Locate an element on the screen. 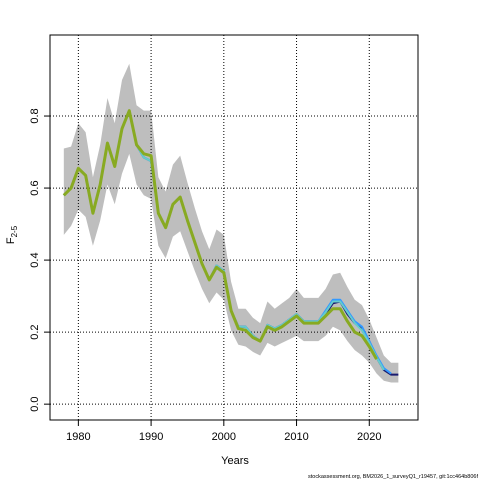  x-tick-label: 2000 is located at coordinates (224, 437).